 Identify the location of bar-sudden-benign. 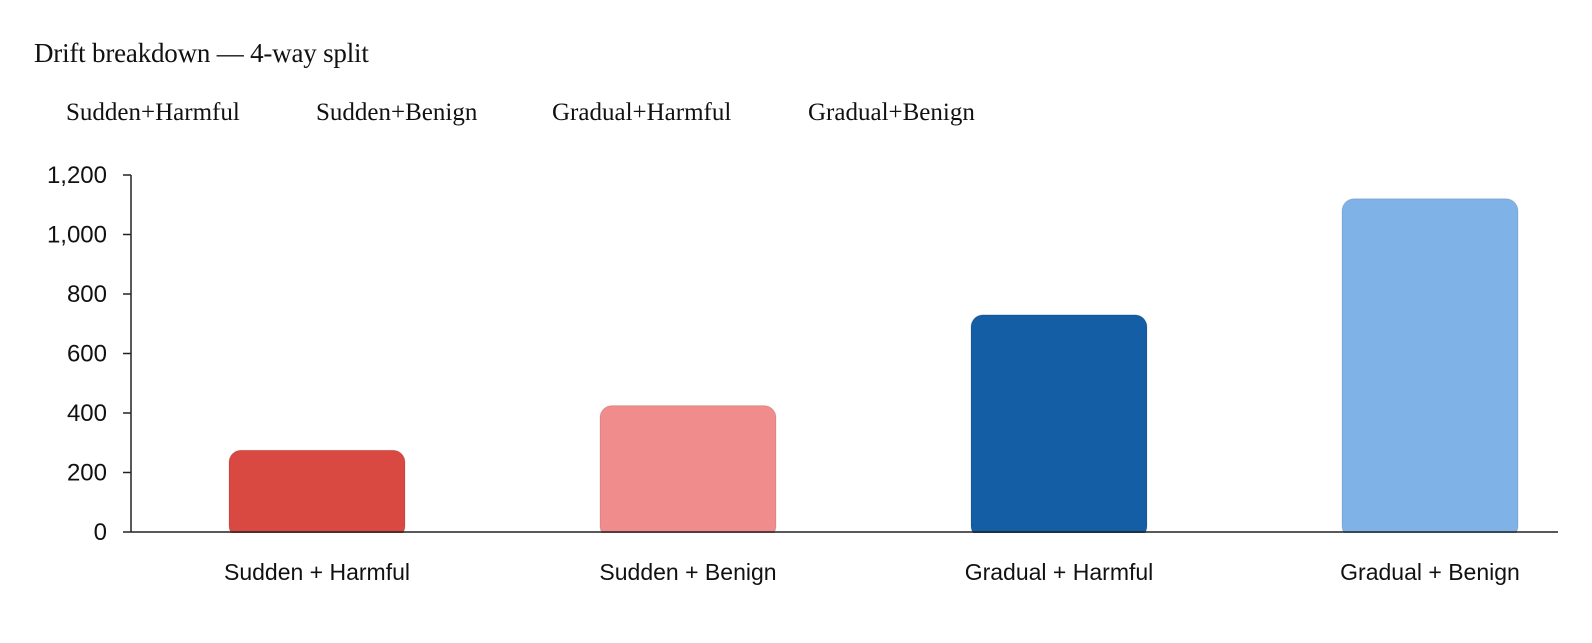
(688, 472).